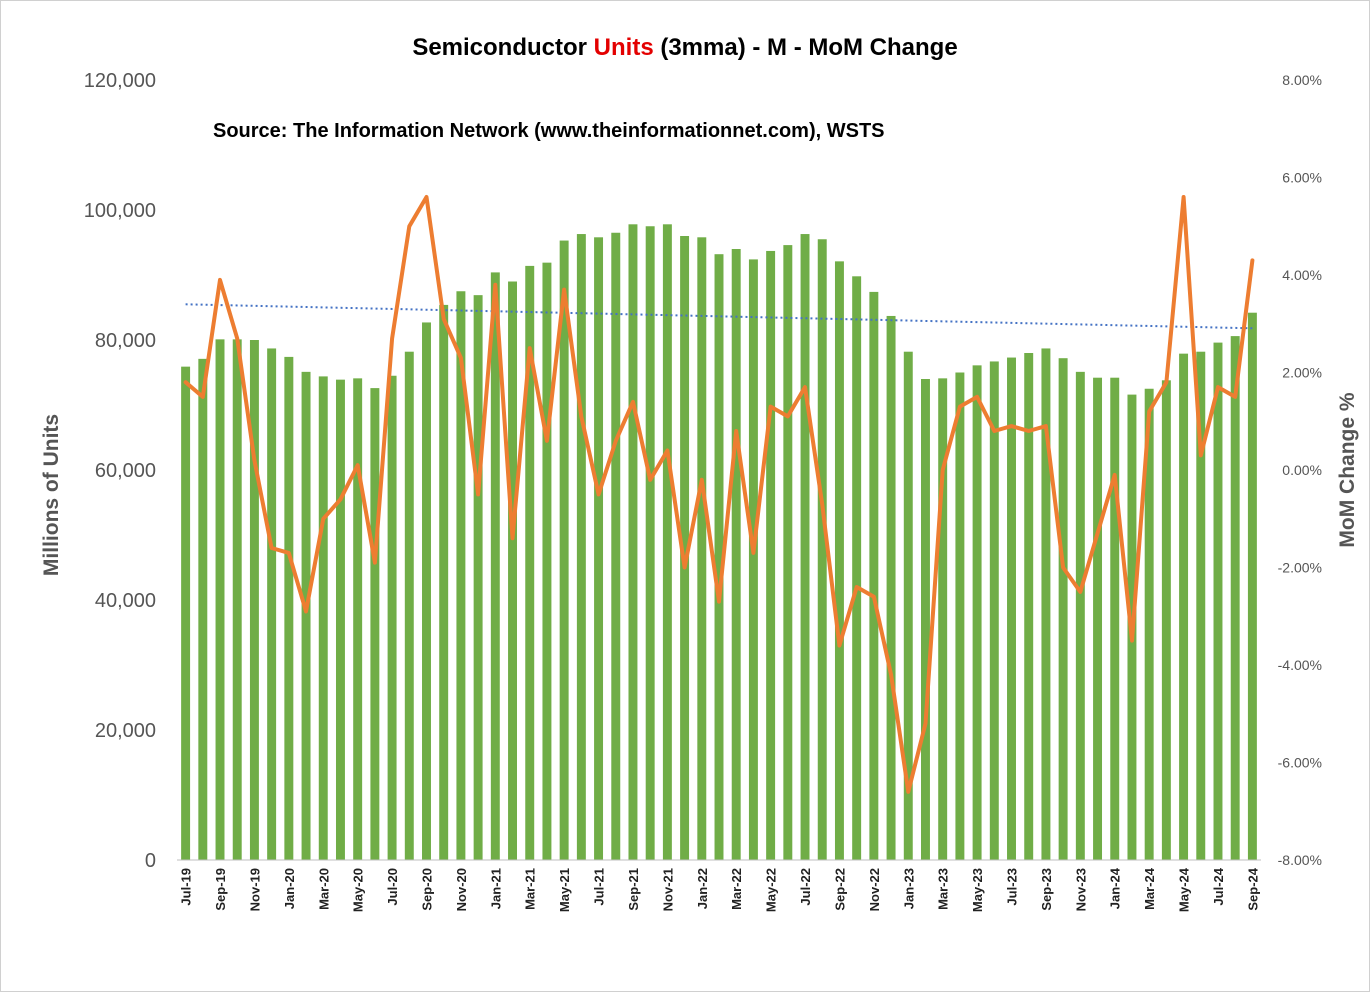 The image size is (1370, 992). I want to click on x-tick-label: Sep-23, so click(1046, 889).